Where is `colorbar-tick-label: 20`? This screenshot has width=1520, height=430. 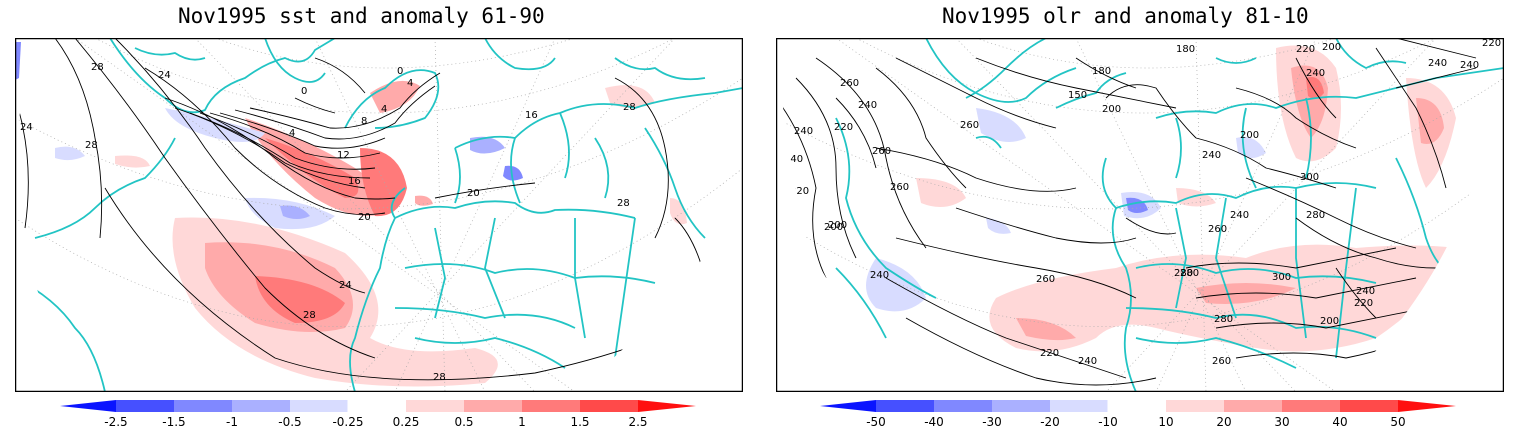 colorbar-tick-label: 20 is located at coordinates (1223, 421).